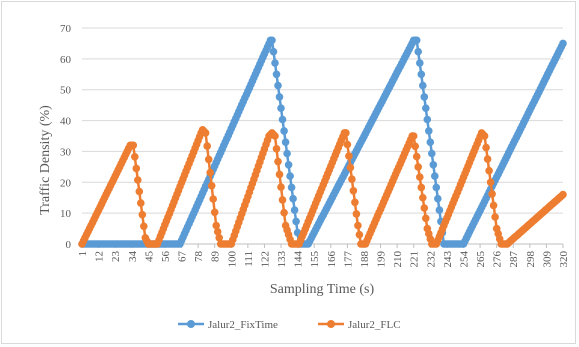 The width and height of the screenshot is (579, 347). I want to click on x-tick-56: 56, so click(166, 257).